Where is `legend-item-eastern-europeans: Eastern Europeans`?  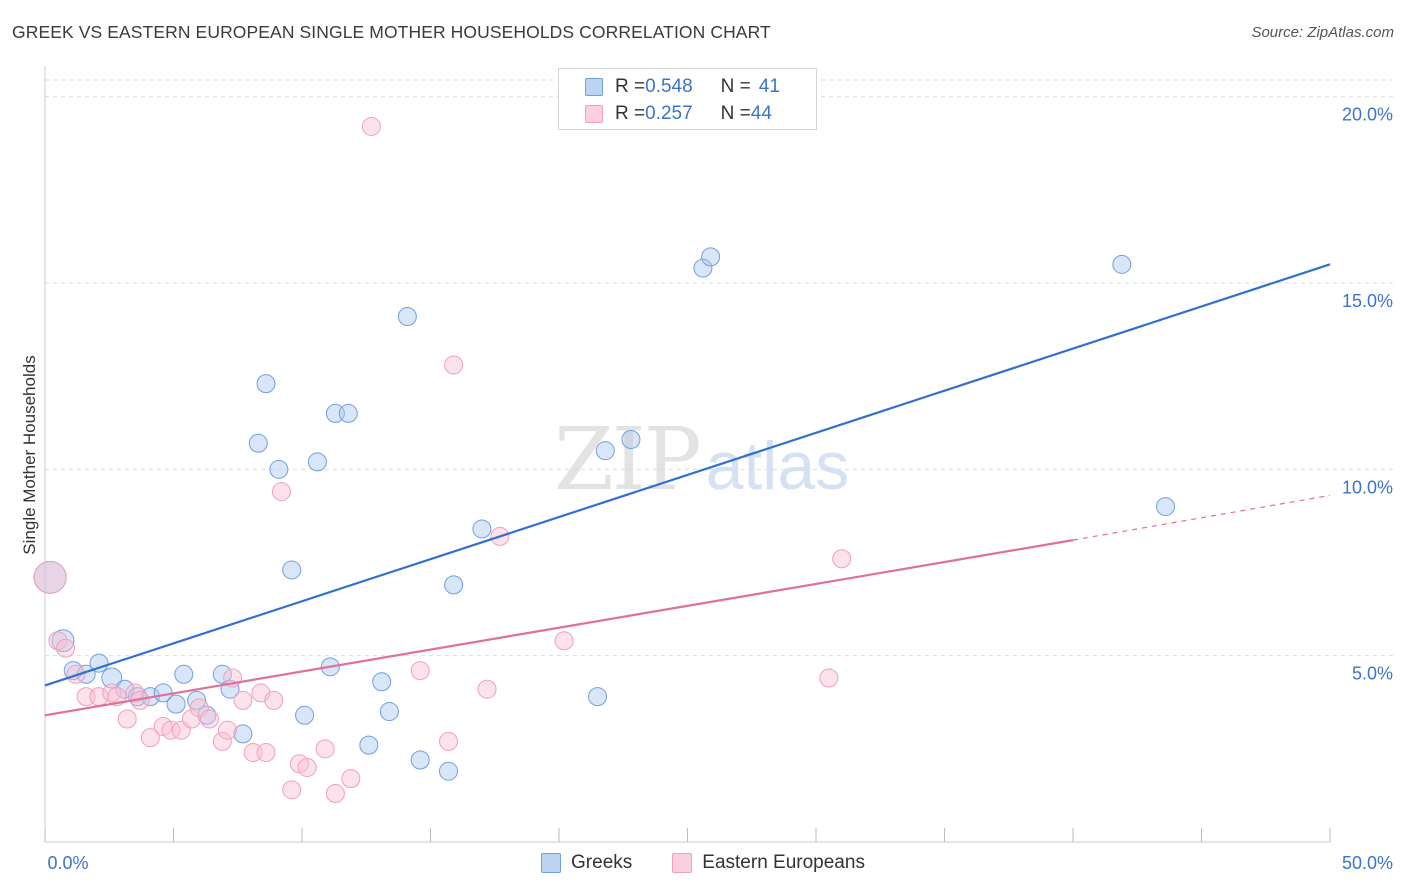 legend-item-eastern-europeans: Eastern Europeans is located at coordinates (768, 863).